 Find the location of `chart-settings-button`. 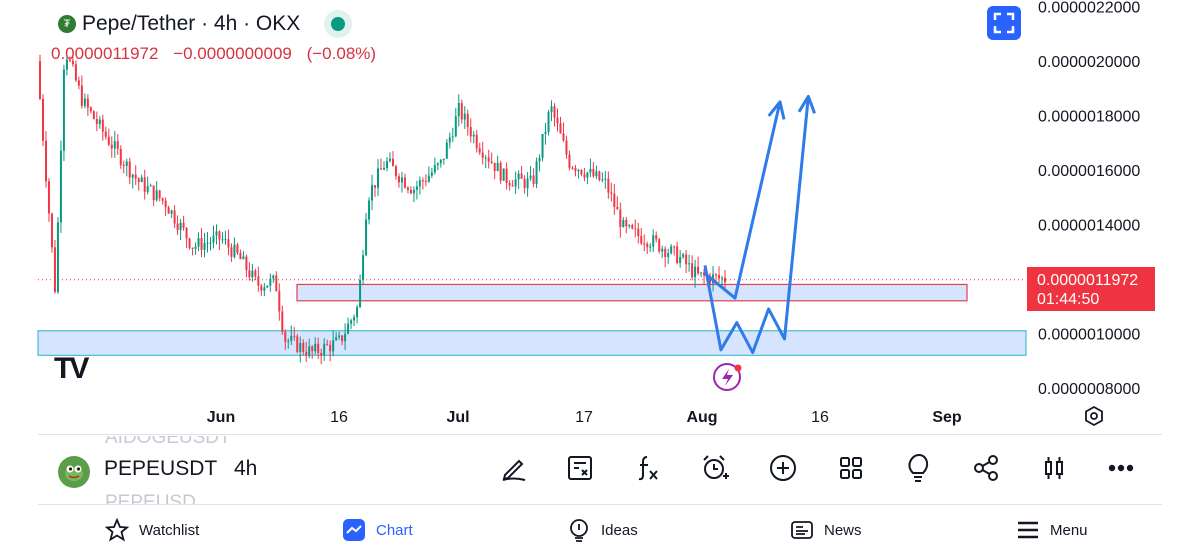

chart-settings-button is located at coordinates (1094, 418).